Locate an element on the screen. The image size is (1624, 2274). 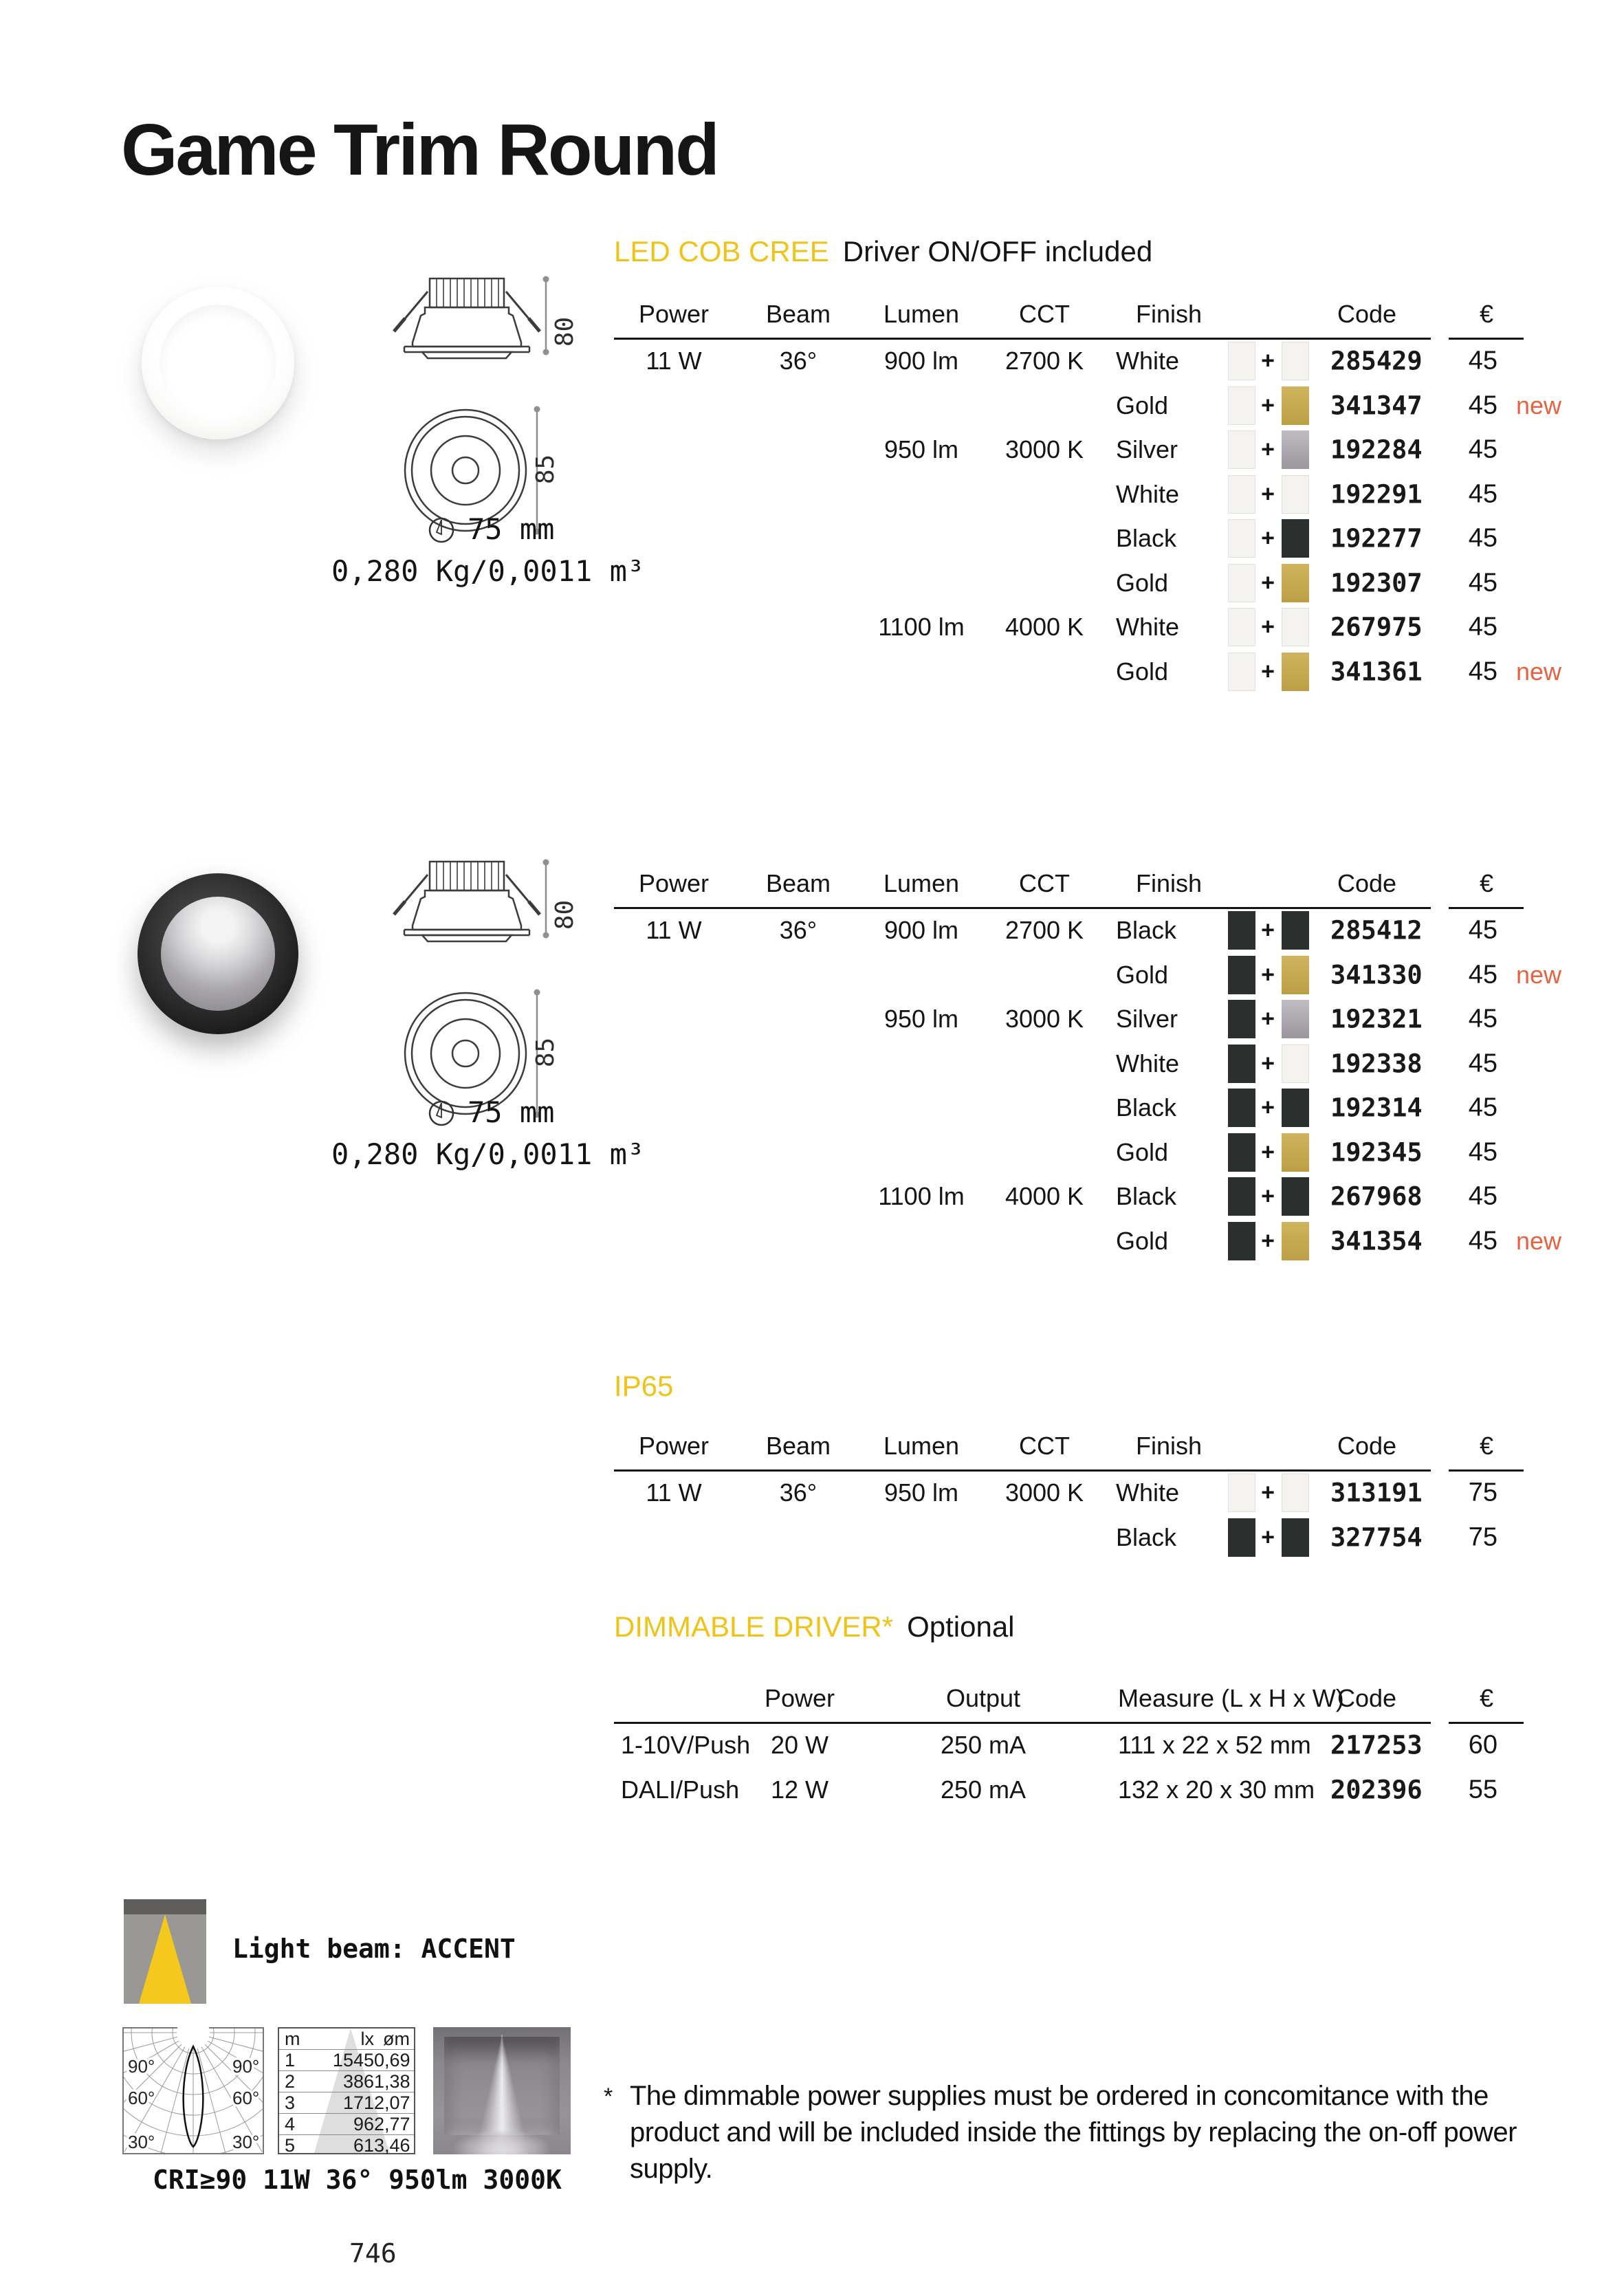
cell: øm is located at coordinates (396, 2039).